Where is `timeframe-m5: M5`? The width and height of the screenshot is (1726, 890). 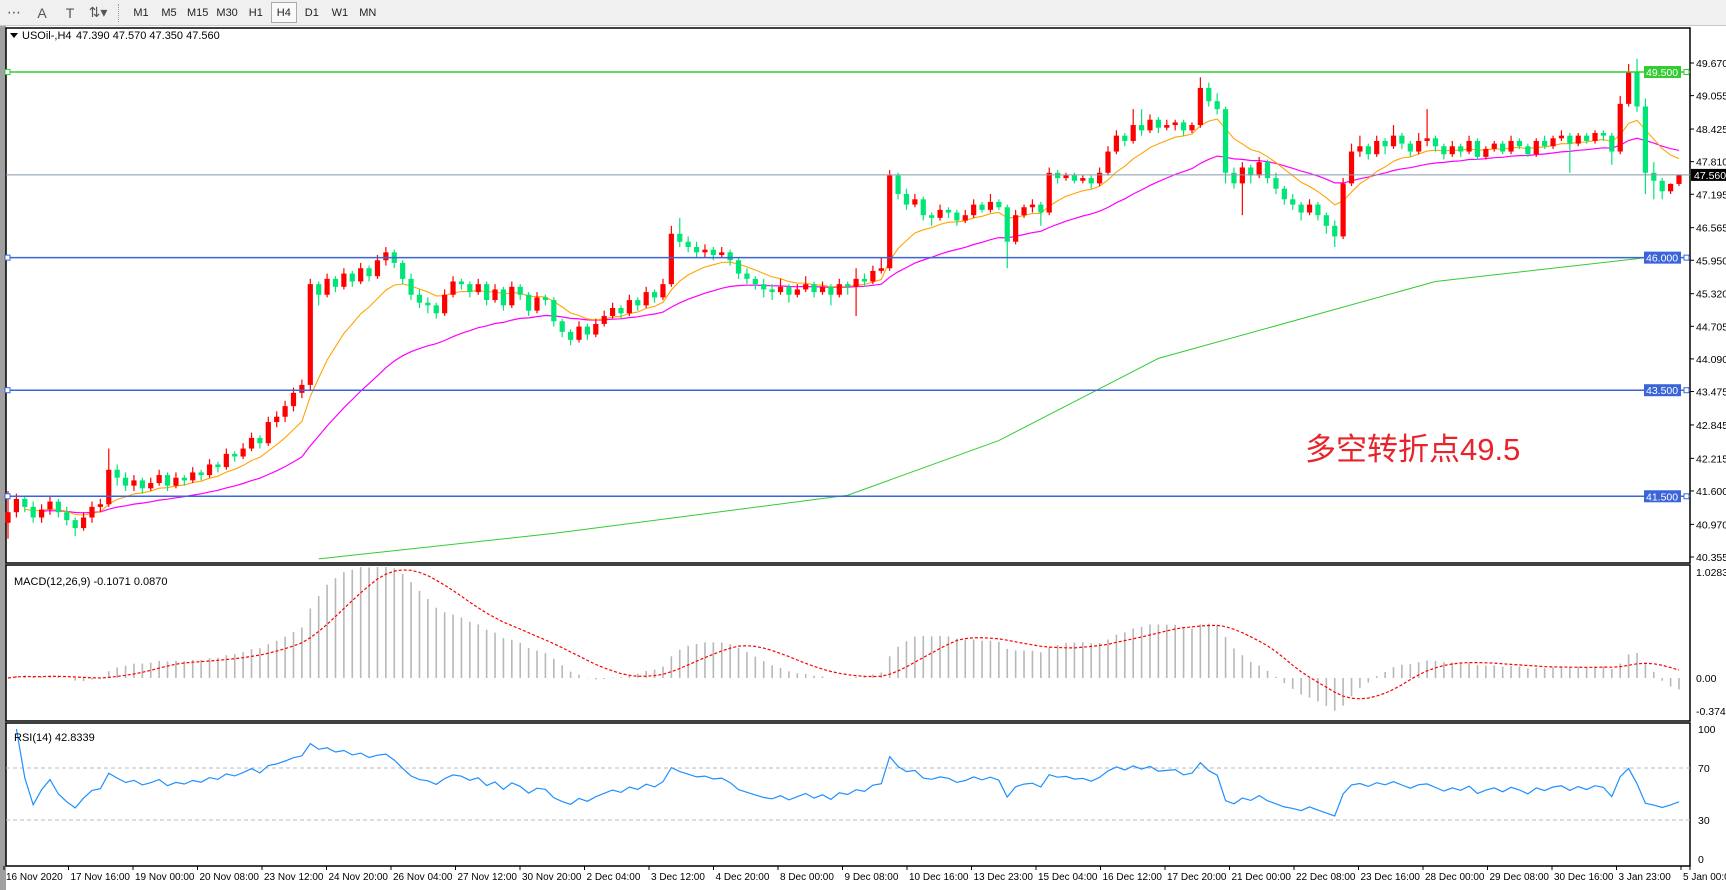 timeframe-m5: M5 is located at coordinates (169, 12).